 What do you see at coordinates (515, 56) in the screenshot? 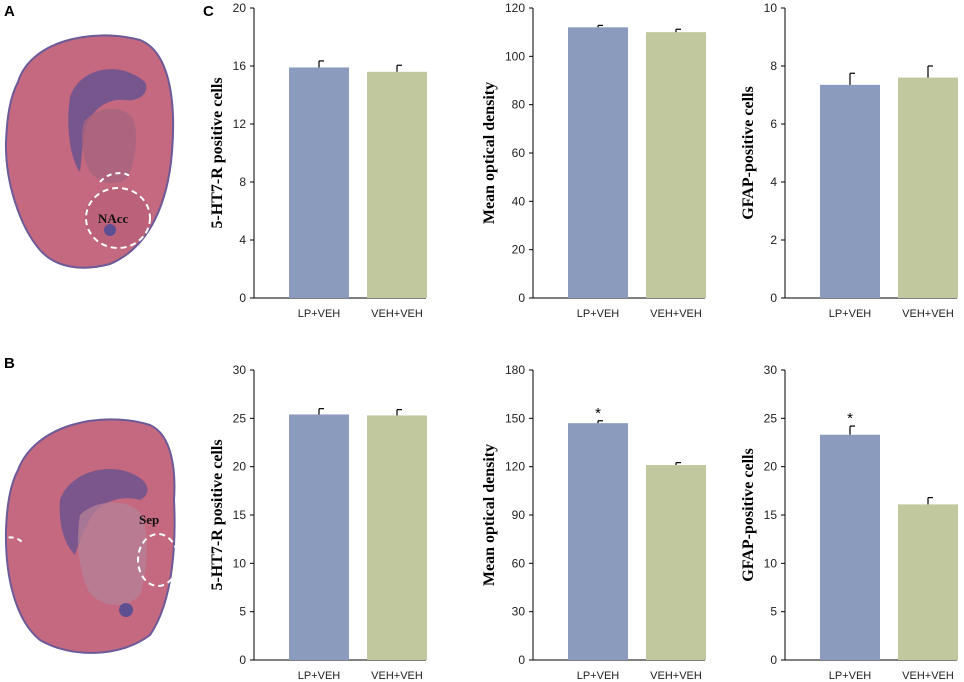
I see `y-tick-label: 100` at bounding box center [515, 56].